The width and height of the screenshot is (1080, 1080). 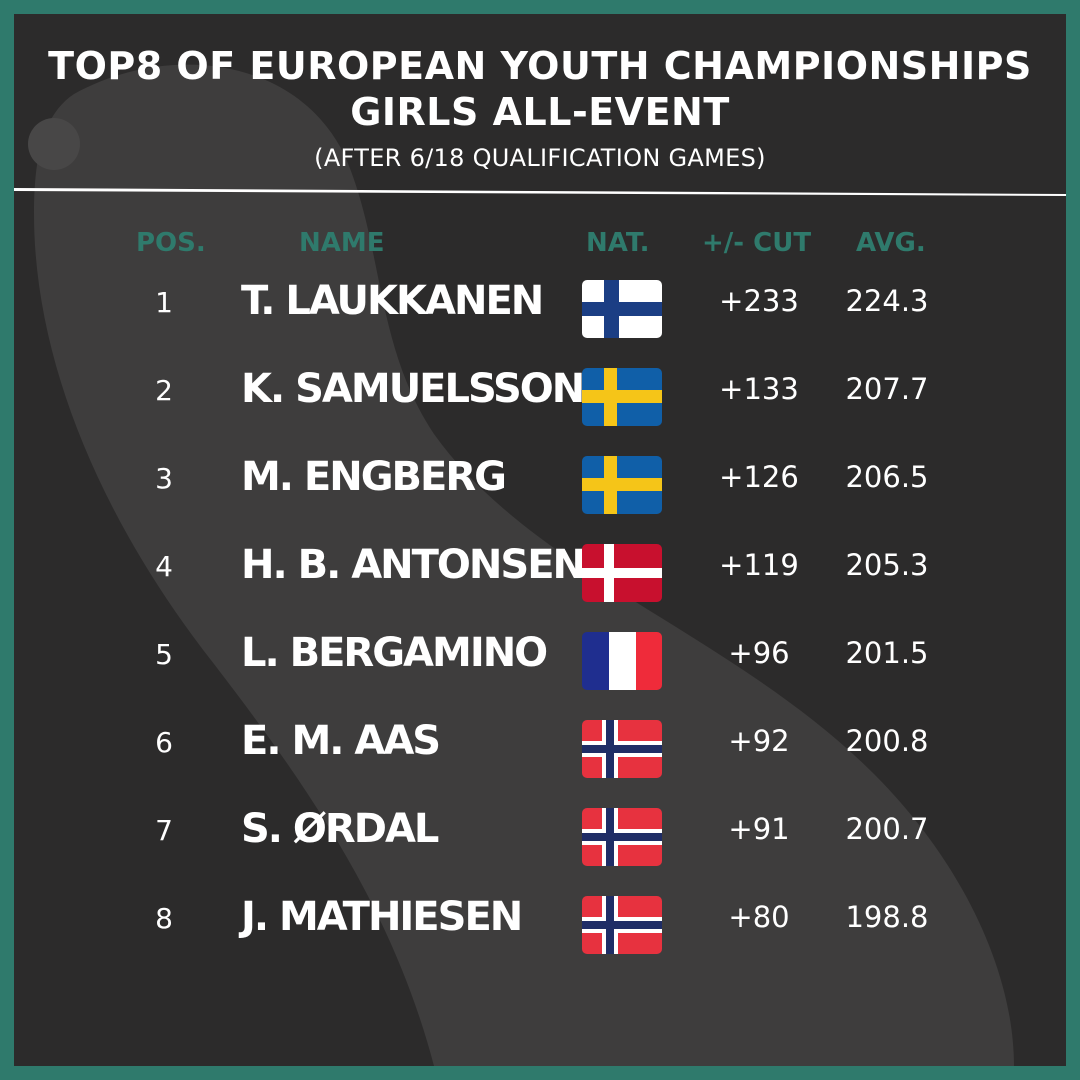 I want to click on row-player-name: L. BERGAMINO, so click(x=394, y=653).